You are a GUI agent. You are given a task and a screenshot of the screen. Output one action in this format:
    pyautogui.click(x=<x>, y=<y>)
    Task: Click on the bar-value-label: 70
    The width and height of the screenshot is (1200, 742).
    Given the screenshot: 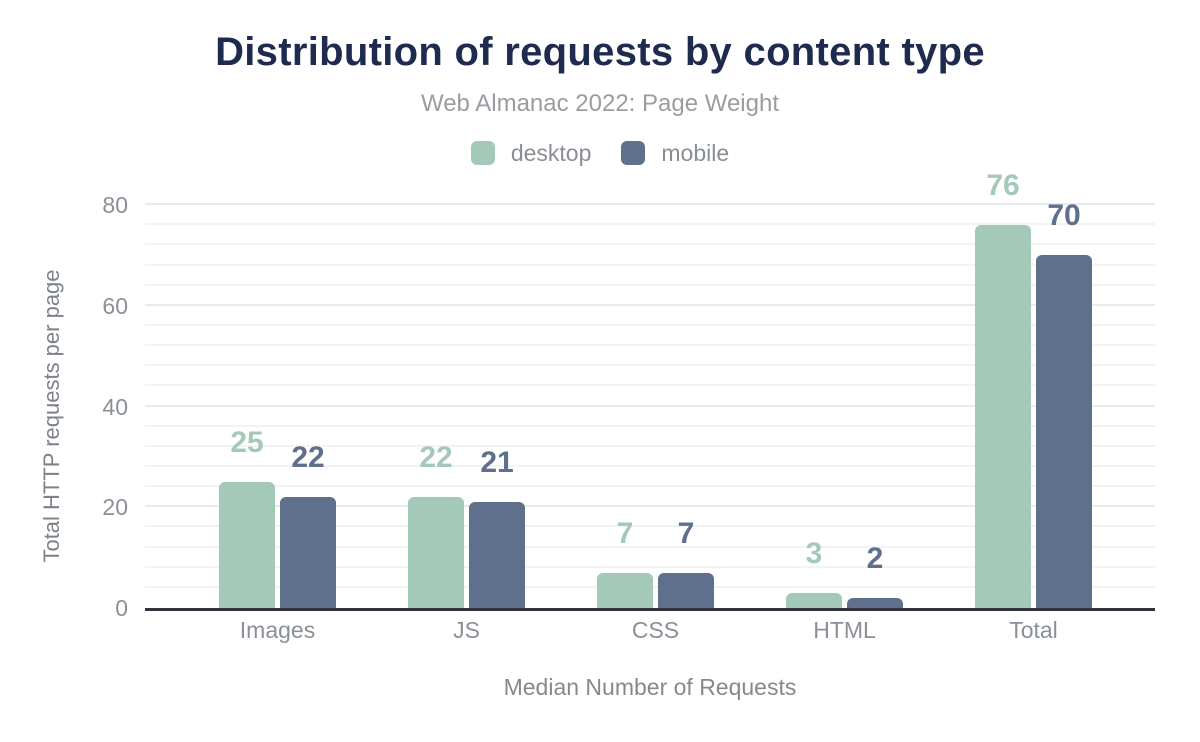 What is the action you would take?
    pyautogui.click(x=1064, y=216)
    